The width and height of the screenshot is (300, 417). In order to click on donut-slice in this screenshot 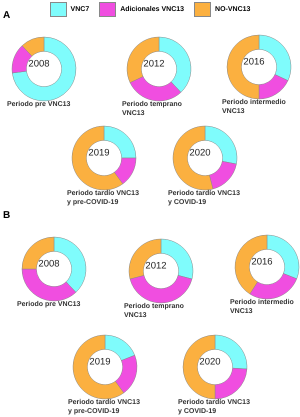, I will do `click(44, 69)`.